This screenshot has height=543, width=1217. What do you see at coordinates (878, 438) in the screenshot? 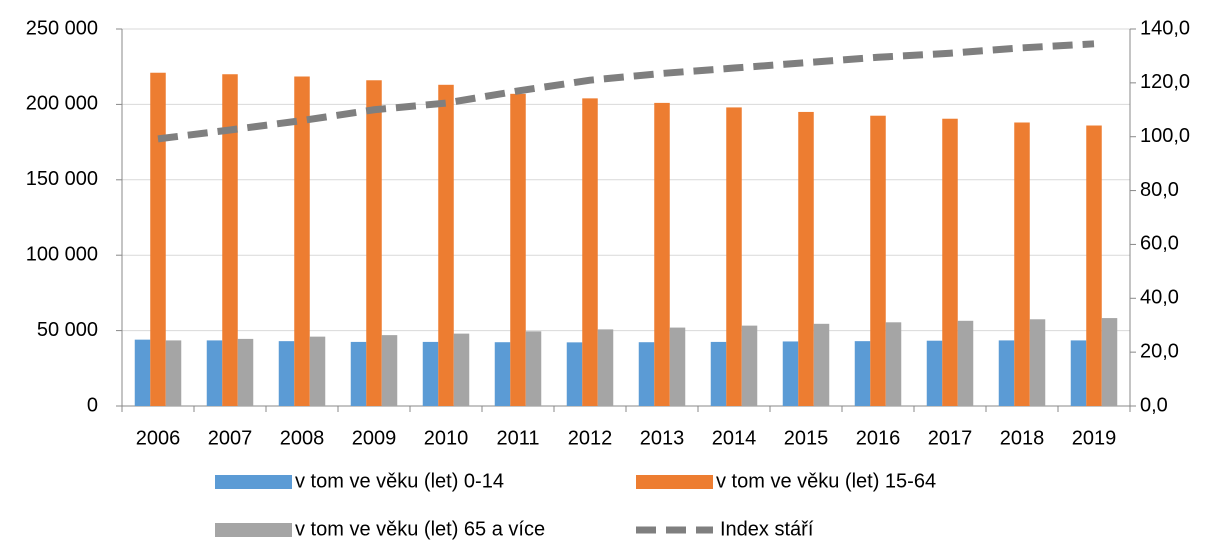
I see `x-tick-label: 2016` at bounding box center [878, 438].